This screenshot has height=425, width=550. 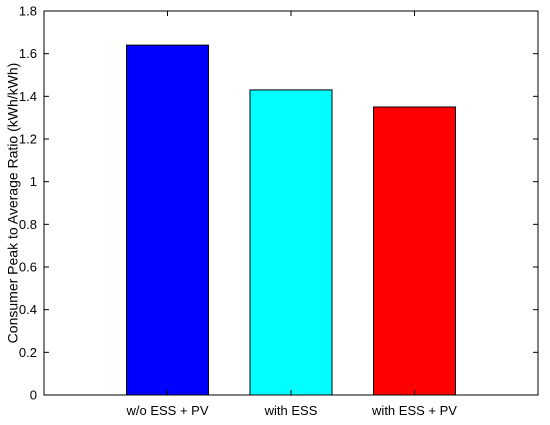 What do you see at coordinates (28, 267) in the screenshot?
I see `y-tick-label: 0.6` at bounding box center [28, 267].